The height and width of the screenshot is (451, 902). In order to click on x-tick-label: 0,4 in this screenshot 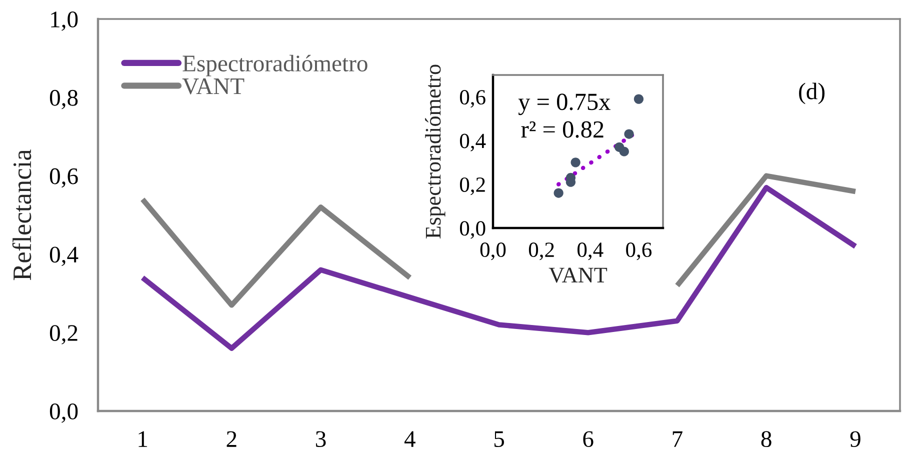, I will do `click(591, 251)`.